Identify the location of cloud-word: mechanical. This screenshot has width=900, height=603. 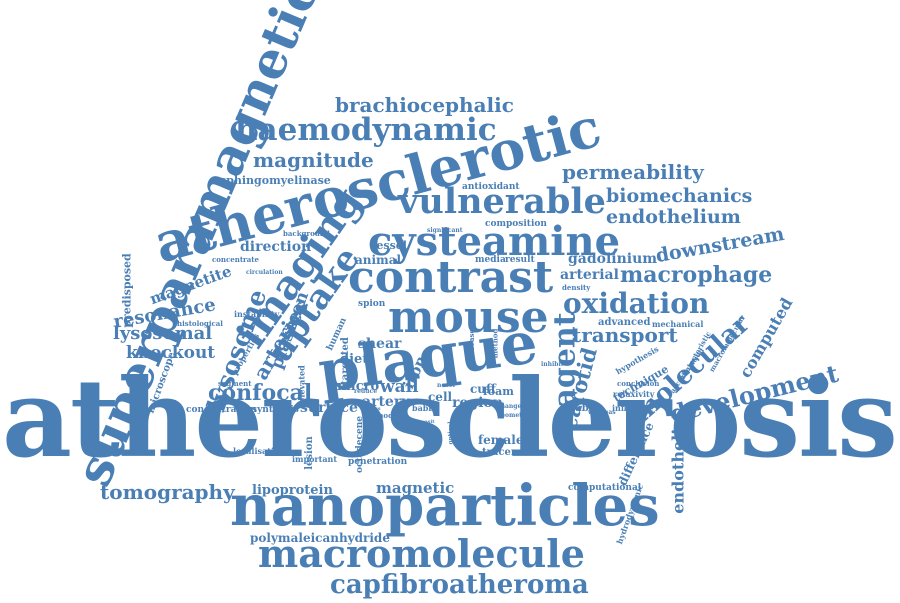
(678, 324).